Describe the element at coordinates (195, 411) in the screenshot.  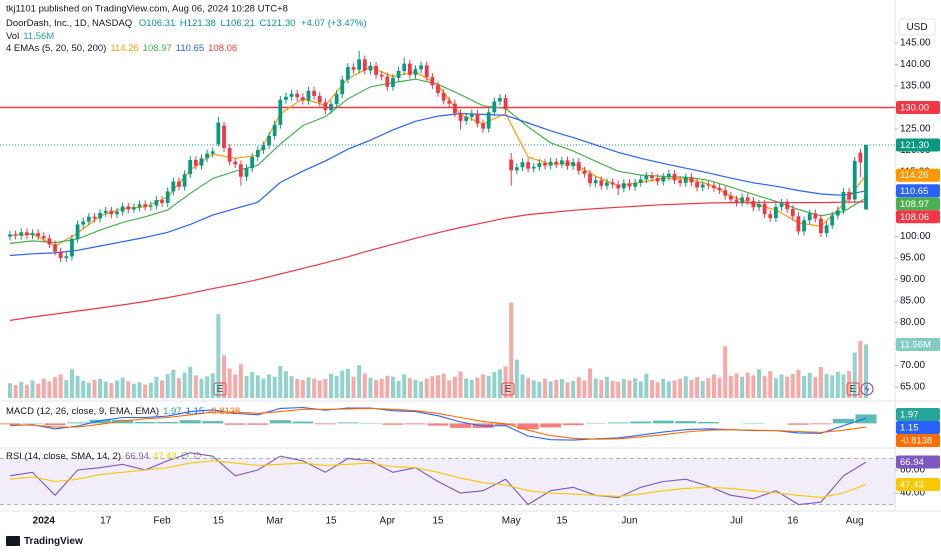
I see `legend-item: 1.15` at that location.